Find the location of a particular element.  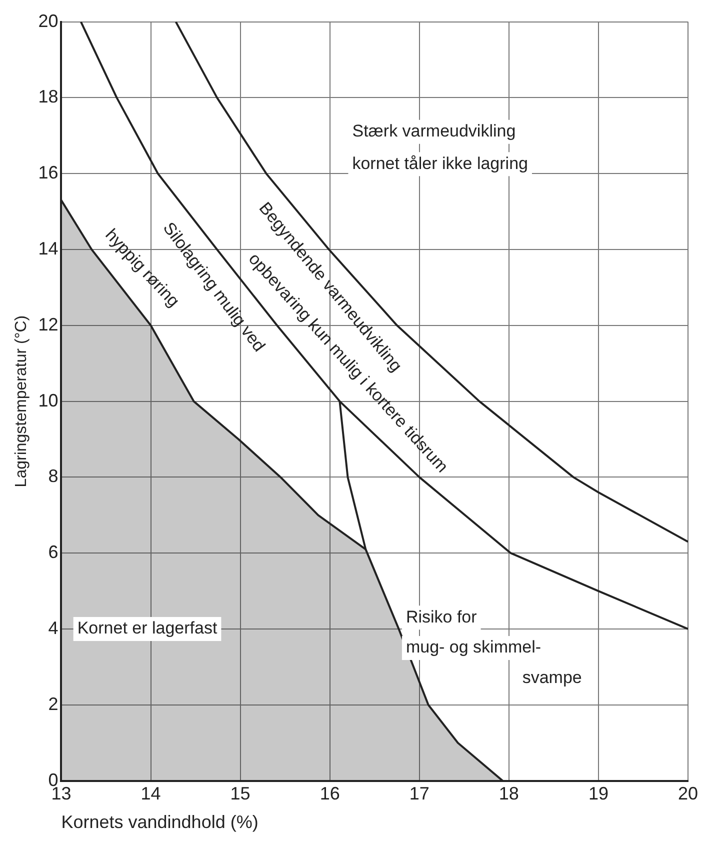

y-tick-label: 20 is located at coordinates (48, 20).